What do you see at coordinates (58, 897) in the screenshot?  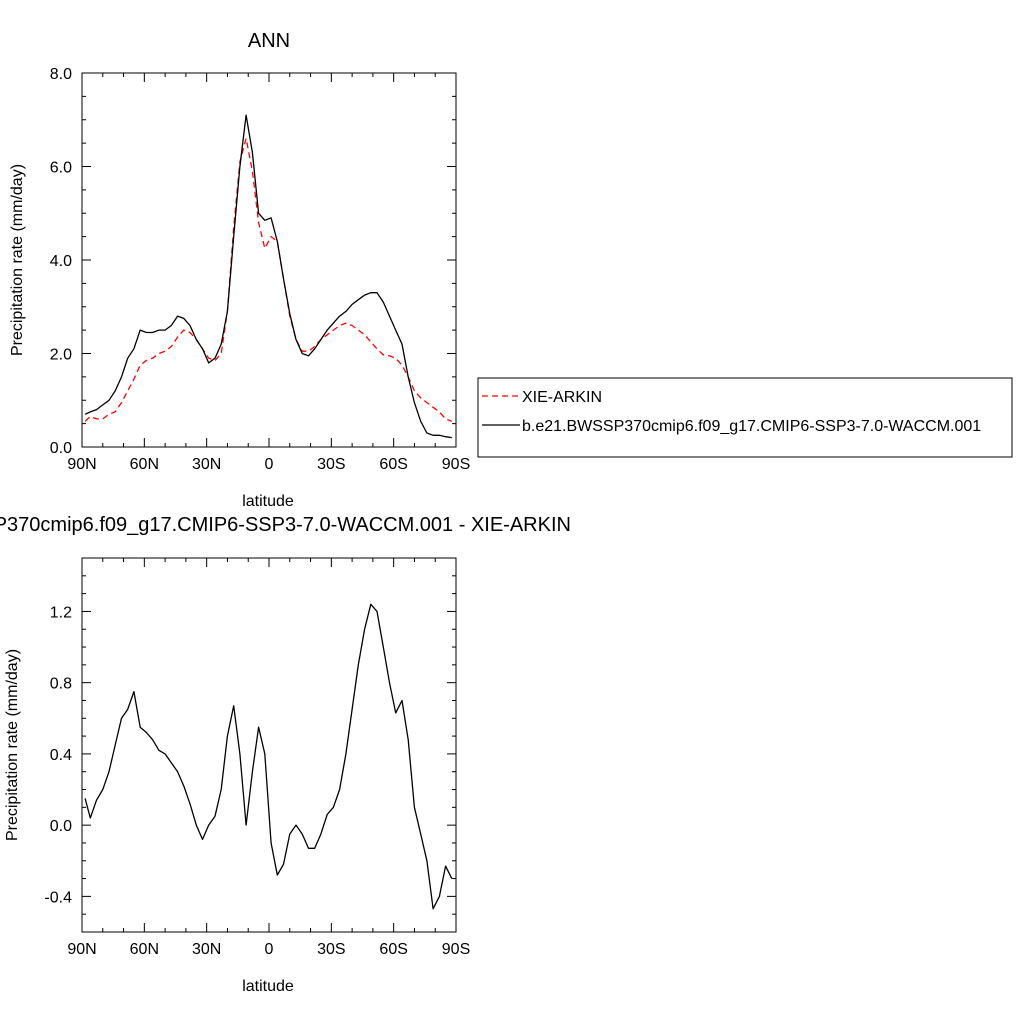 I see `bottom-chart-ytick-label: -0.4` at bounding box center [58, 897].